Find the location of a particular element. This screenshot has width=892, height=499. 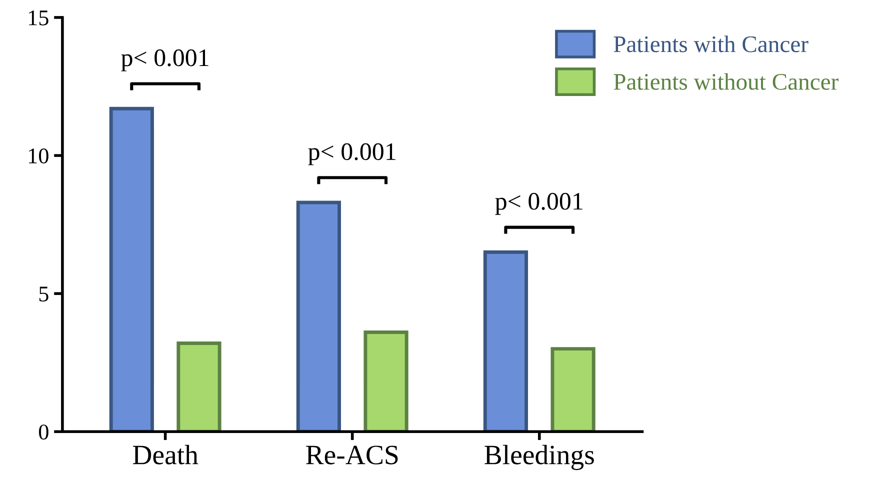

legend-label: Patients without Cancer is located at coordinates (726, 81).